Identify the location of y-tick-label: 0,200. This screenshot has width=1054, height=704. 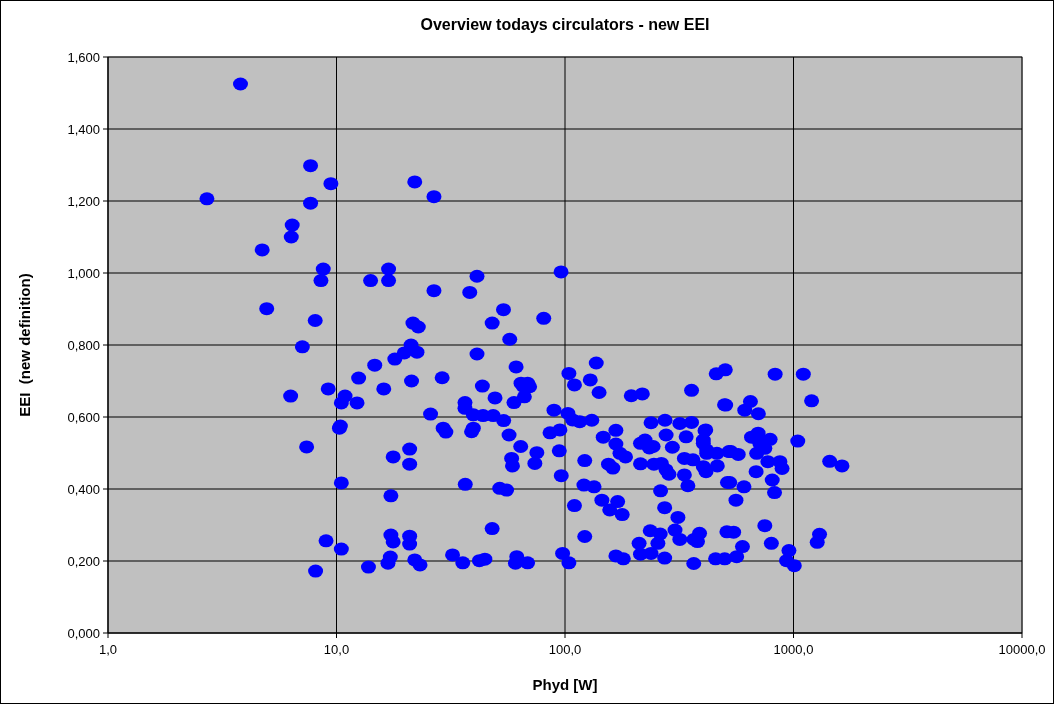
(83, 561).